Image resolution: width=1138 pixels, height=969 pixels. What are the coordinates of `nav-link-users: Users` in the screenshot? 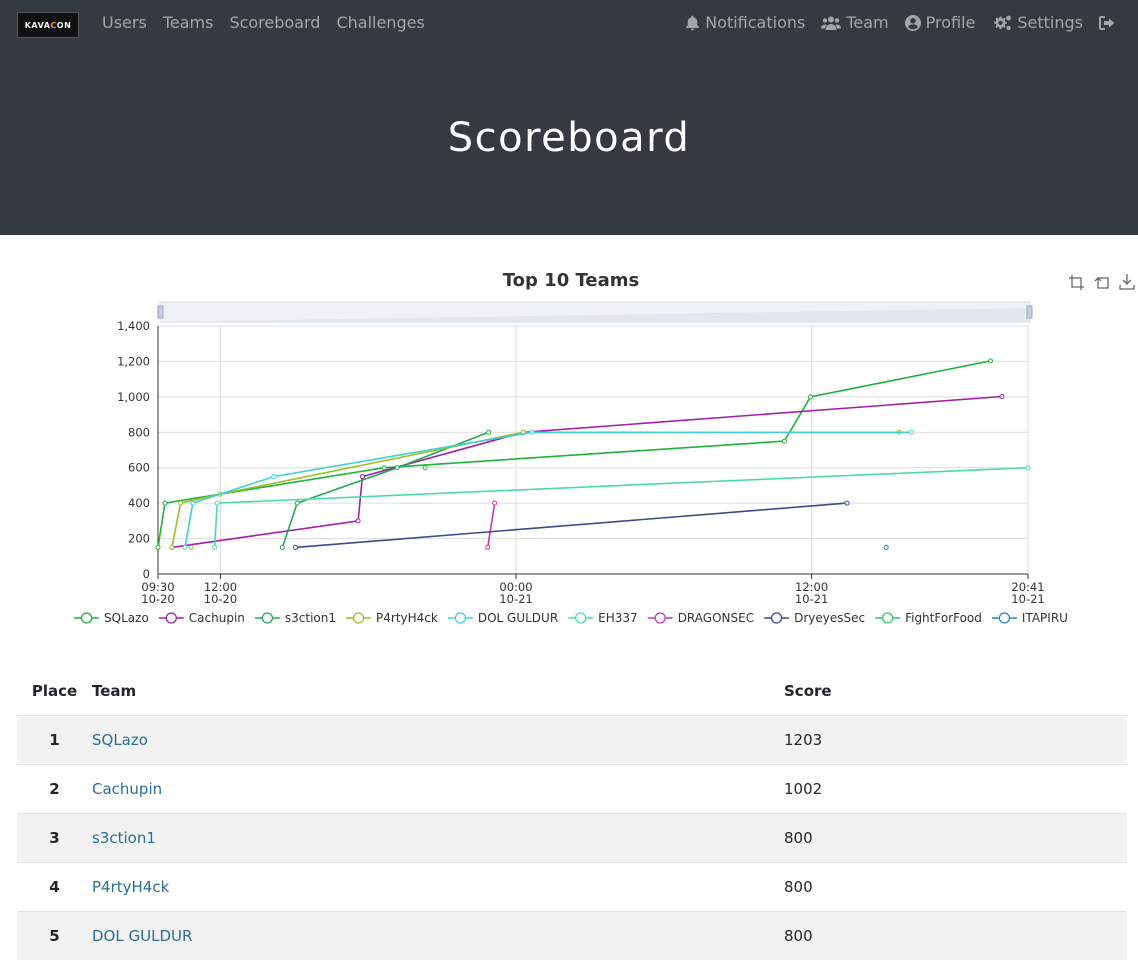 It's located at (124, 22).